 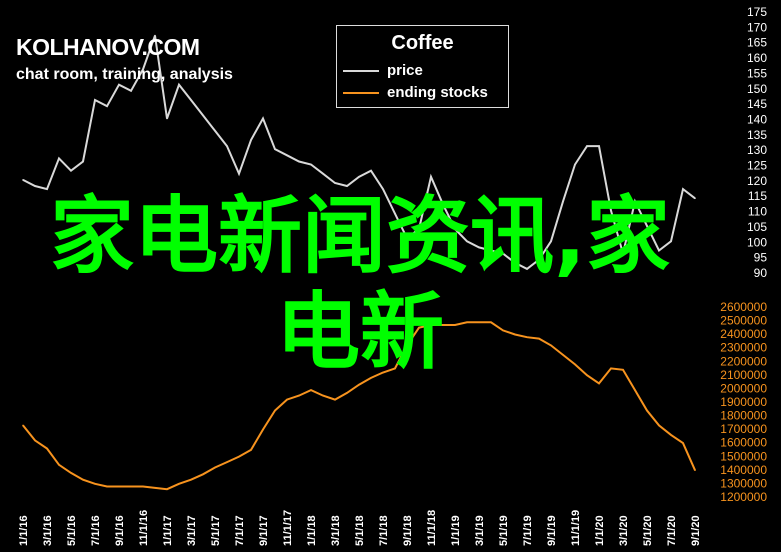 I want to click on x-tick-label: 1/1/17, so click(x=168, y=530).